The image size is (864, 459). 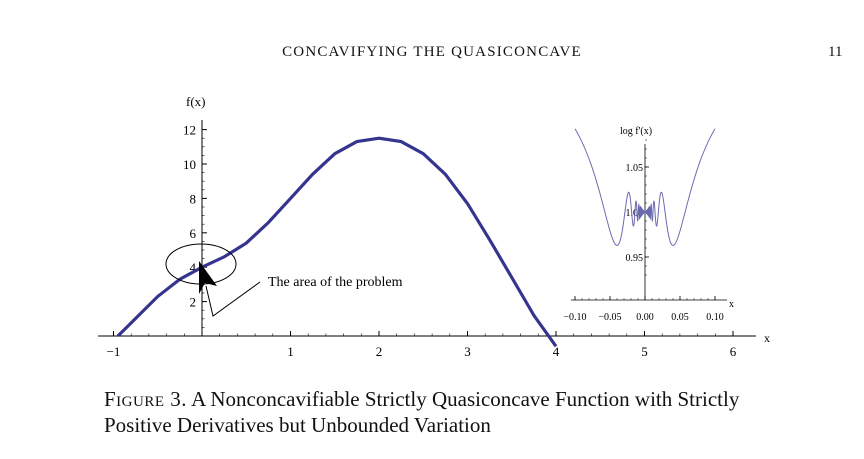 I want to click on main-y-tick-label: 8, so click(x=193, y=198).